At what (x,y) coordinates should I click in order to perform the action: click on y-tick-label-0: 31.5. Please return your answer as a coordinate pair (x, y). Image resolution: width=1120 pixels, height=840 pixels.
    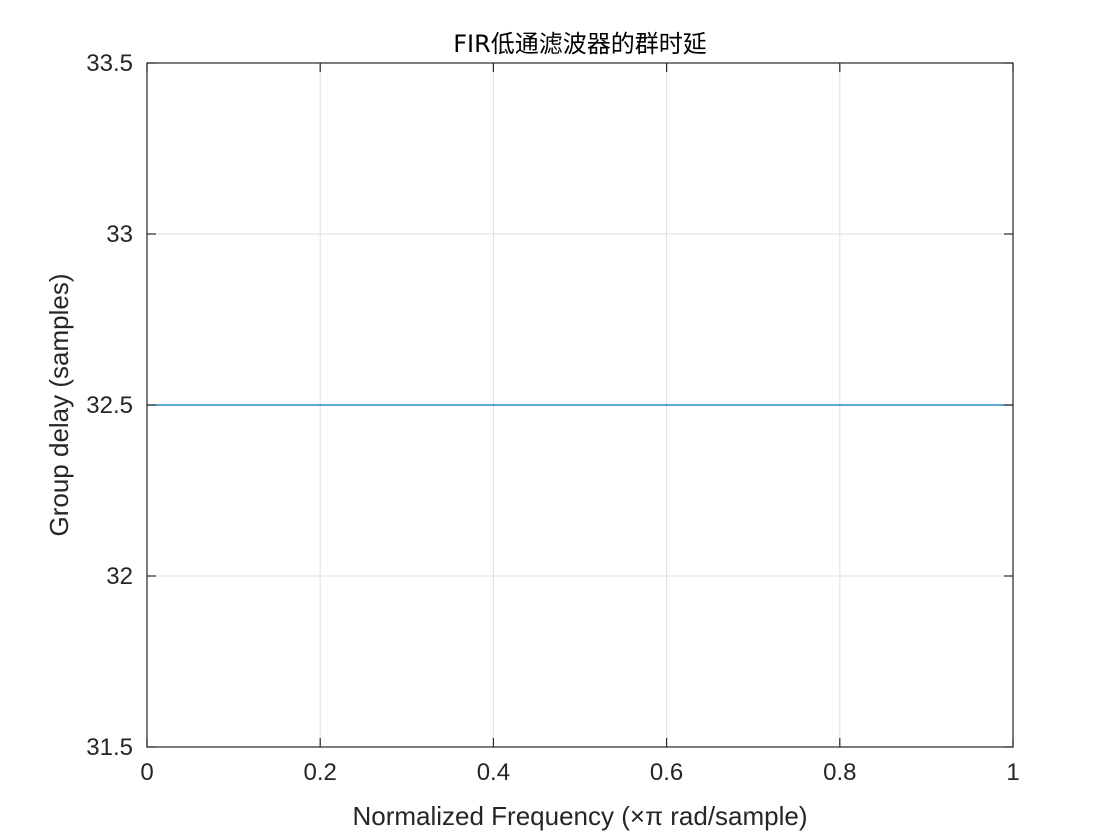
    Looking at the image, I should click on (109, 747).